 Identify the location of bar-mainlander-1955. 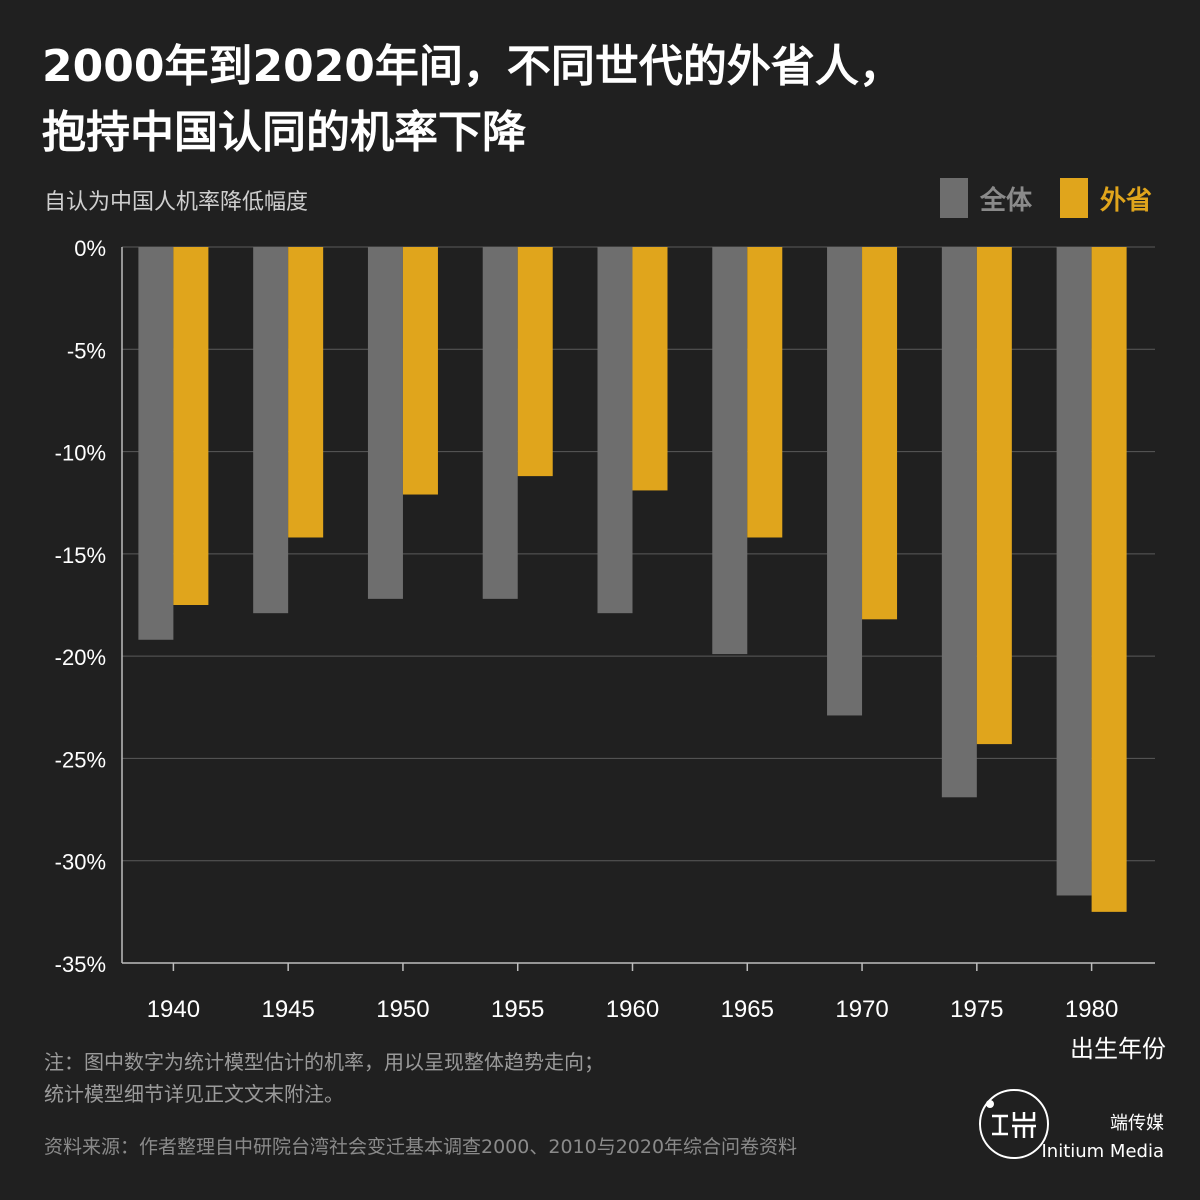
(535, 362).